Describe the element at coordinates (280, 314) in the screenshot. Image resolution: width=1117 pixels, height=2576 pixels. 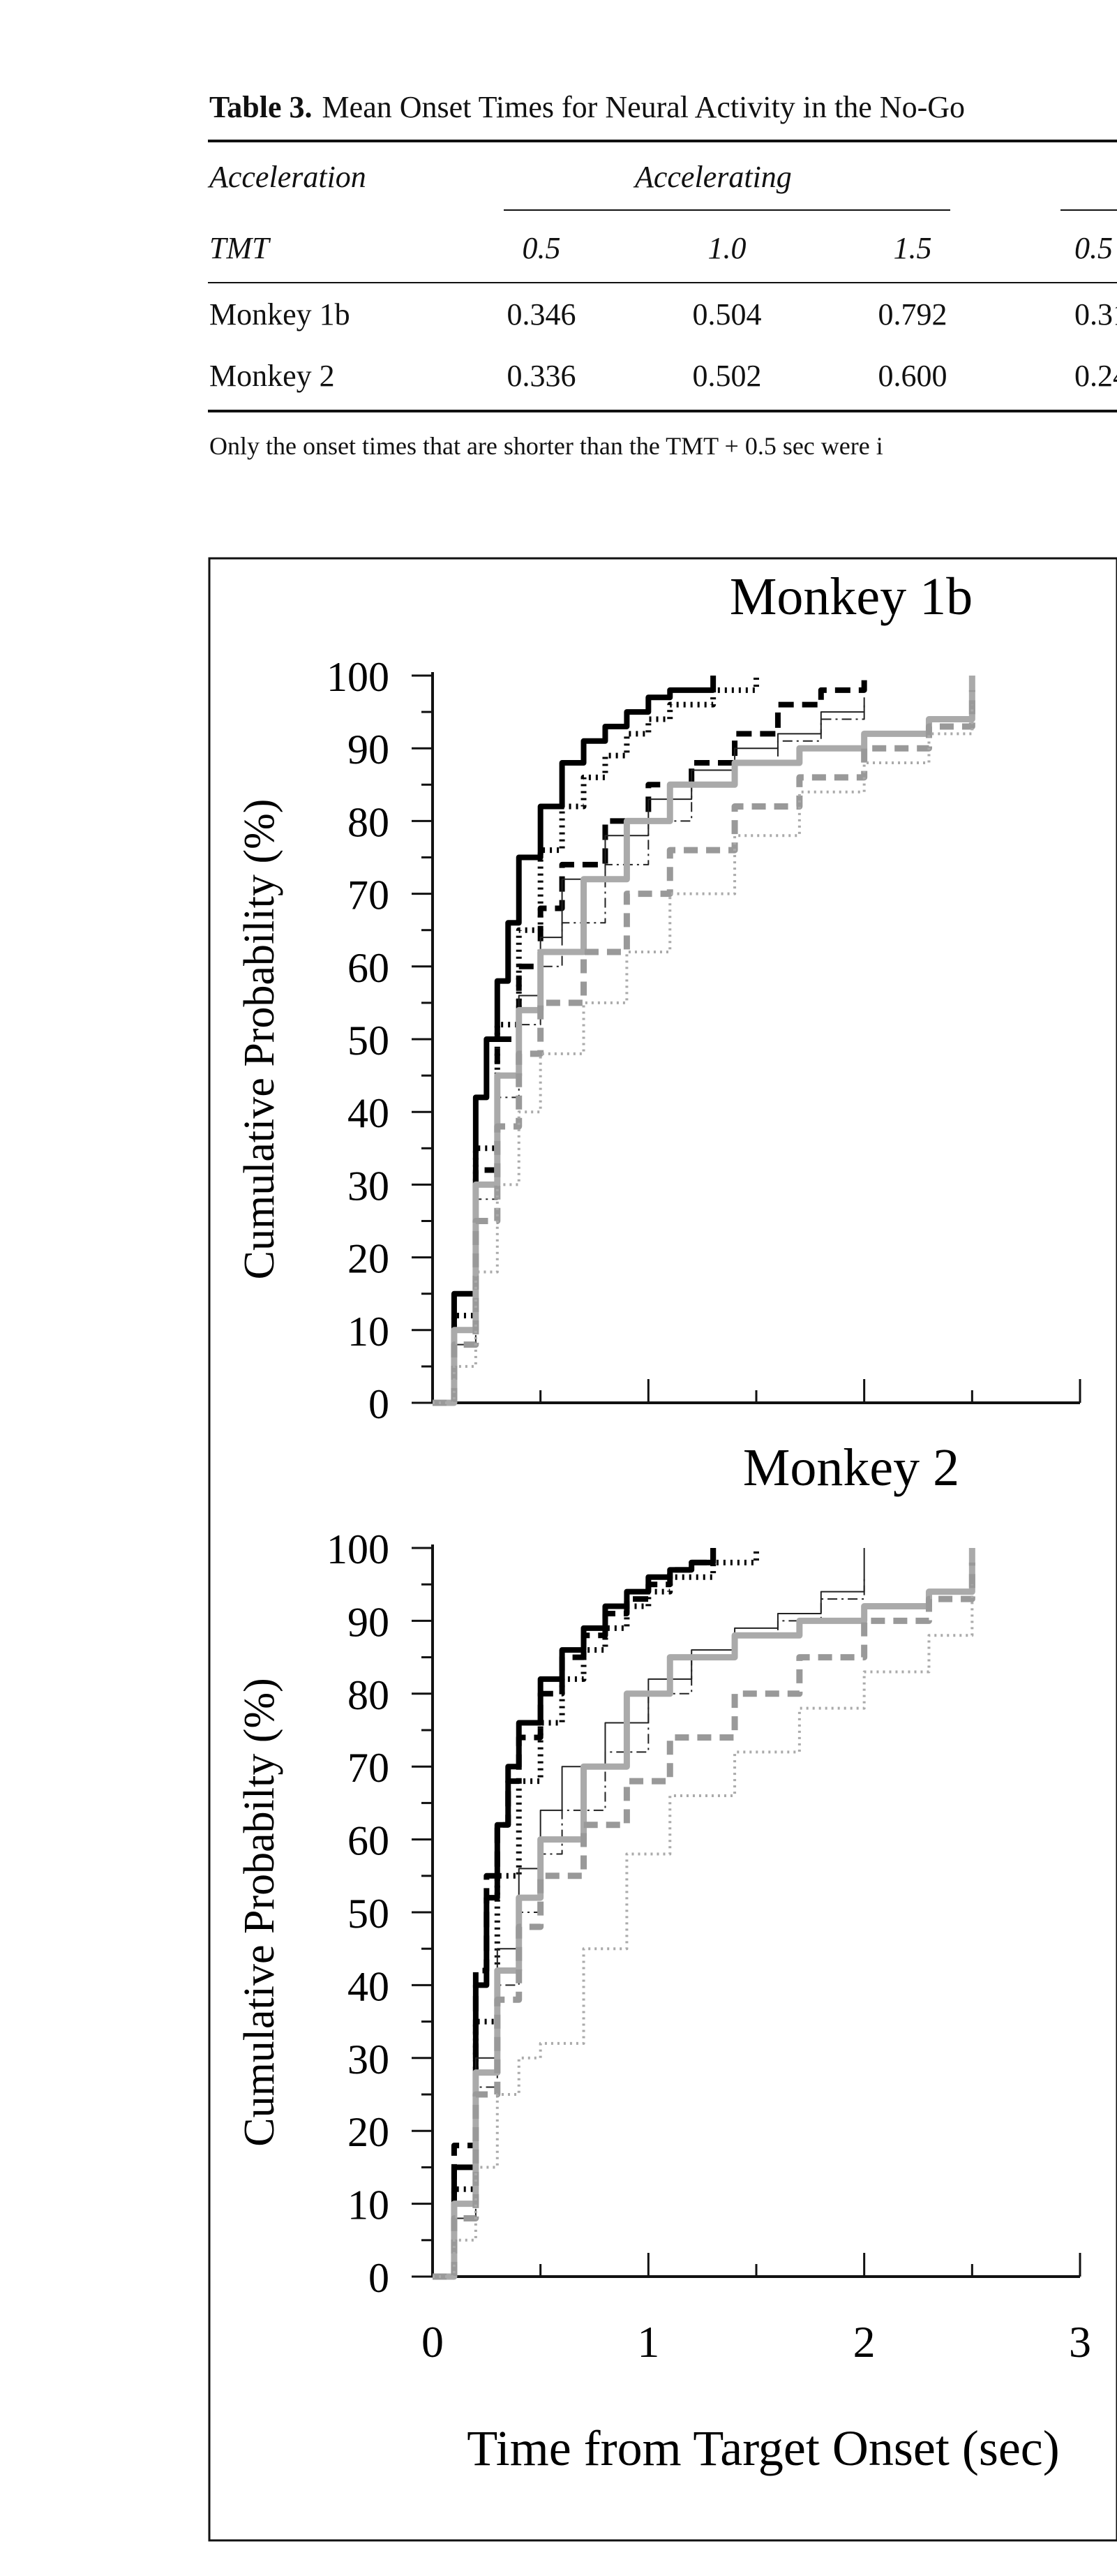
I see `row-label: Monkey 1b` at that location.